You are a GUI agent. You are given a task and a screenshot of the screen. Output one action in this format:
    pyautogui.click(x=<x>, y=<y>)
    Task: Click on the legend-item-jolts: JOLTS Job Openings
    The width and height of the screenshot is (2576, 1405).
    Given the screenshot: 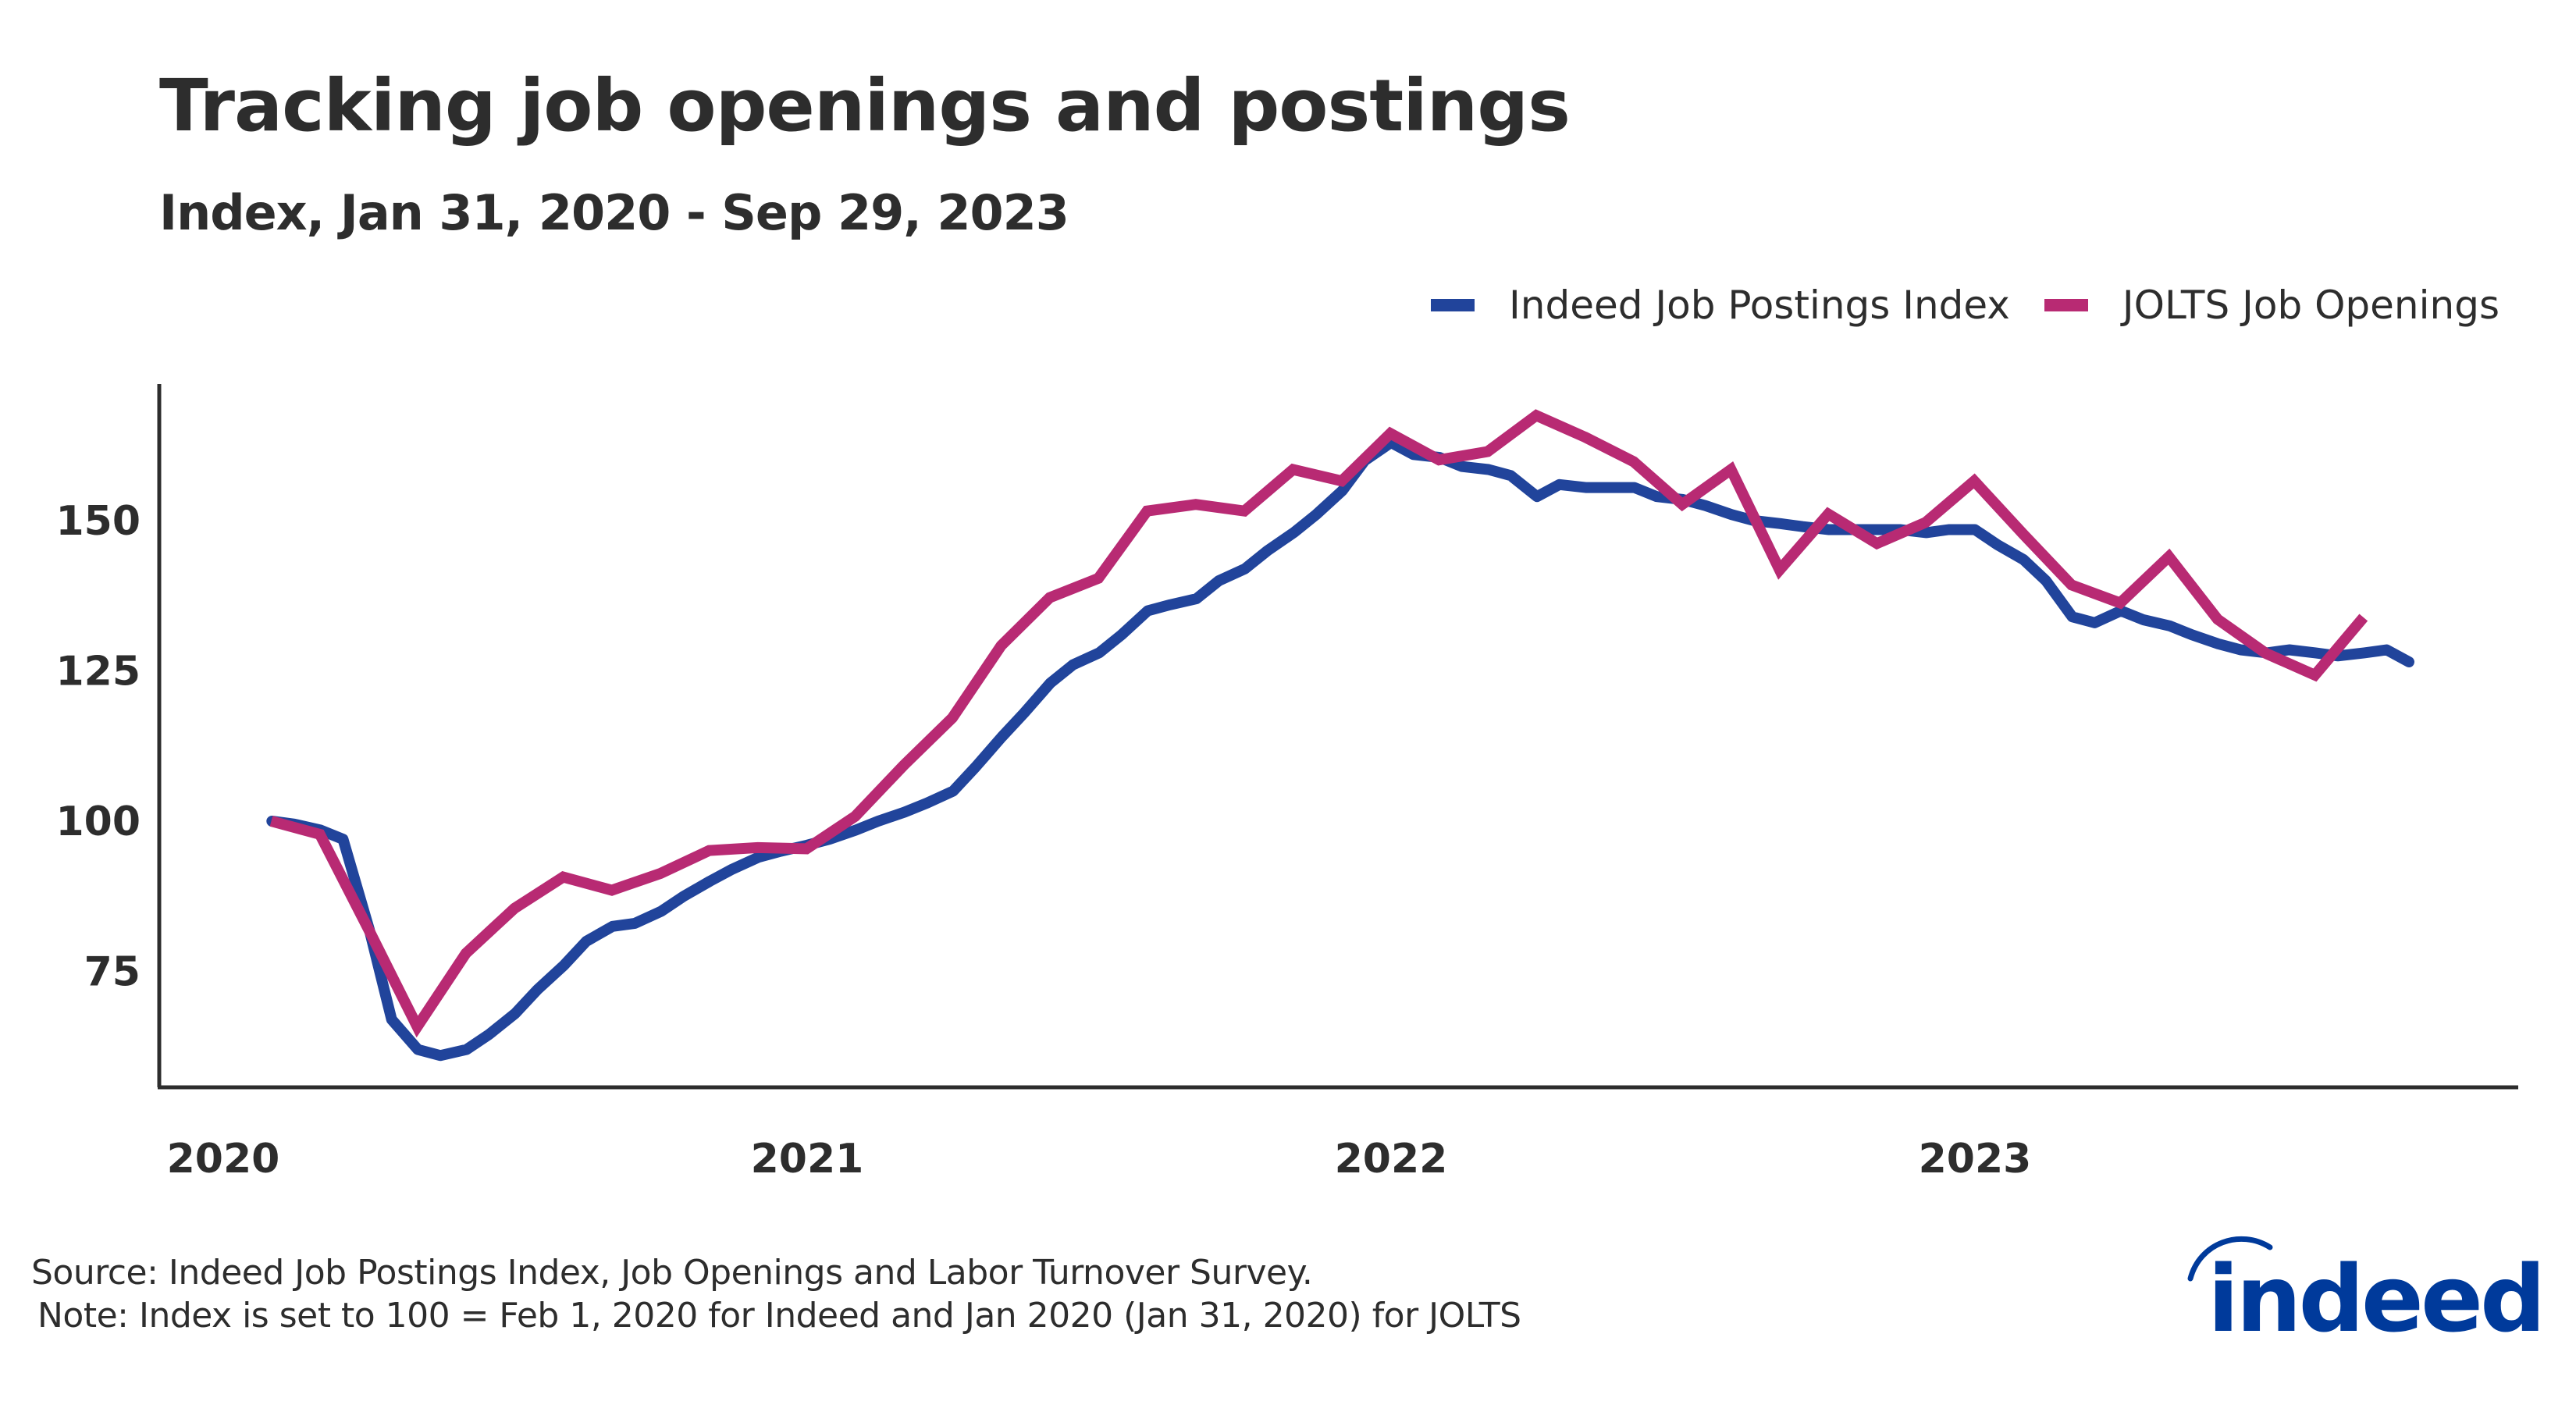 What is the action you would take?
    pyautogui.click(x=2272, y=305)
    